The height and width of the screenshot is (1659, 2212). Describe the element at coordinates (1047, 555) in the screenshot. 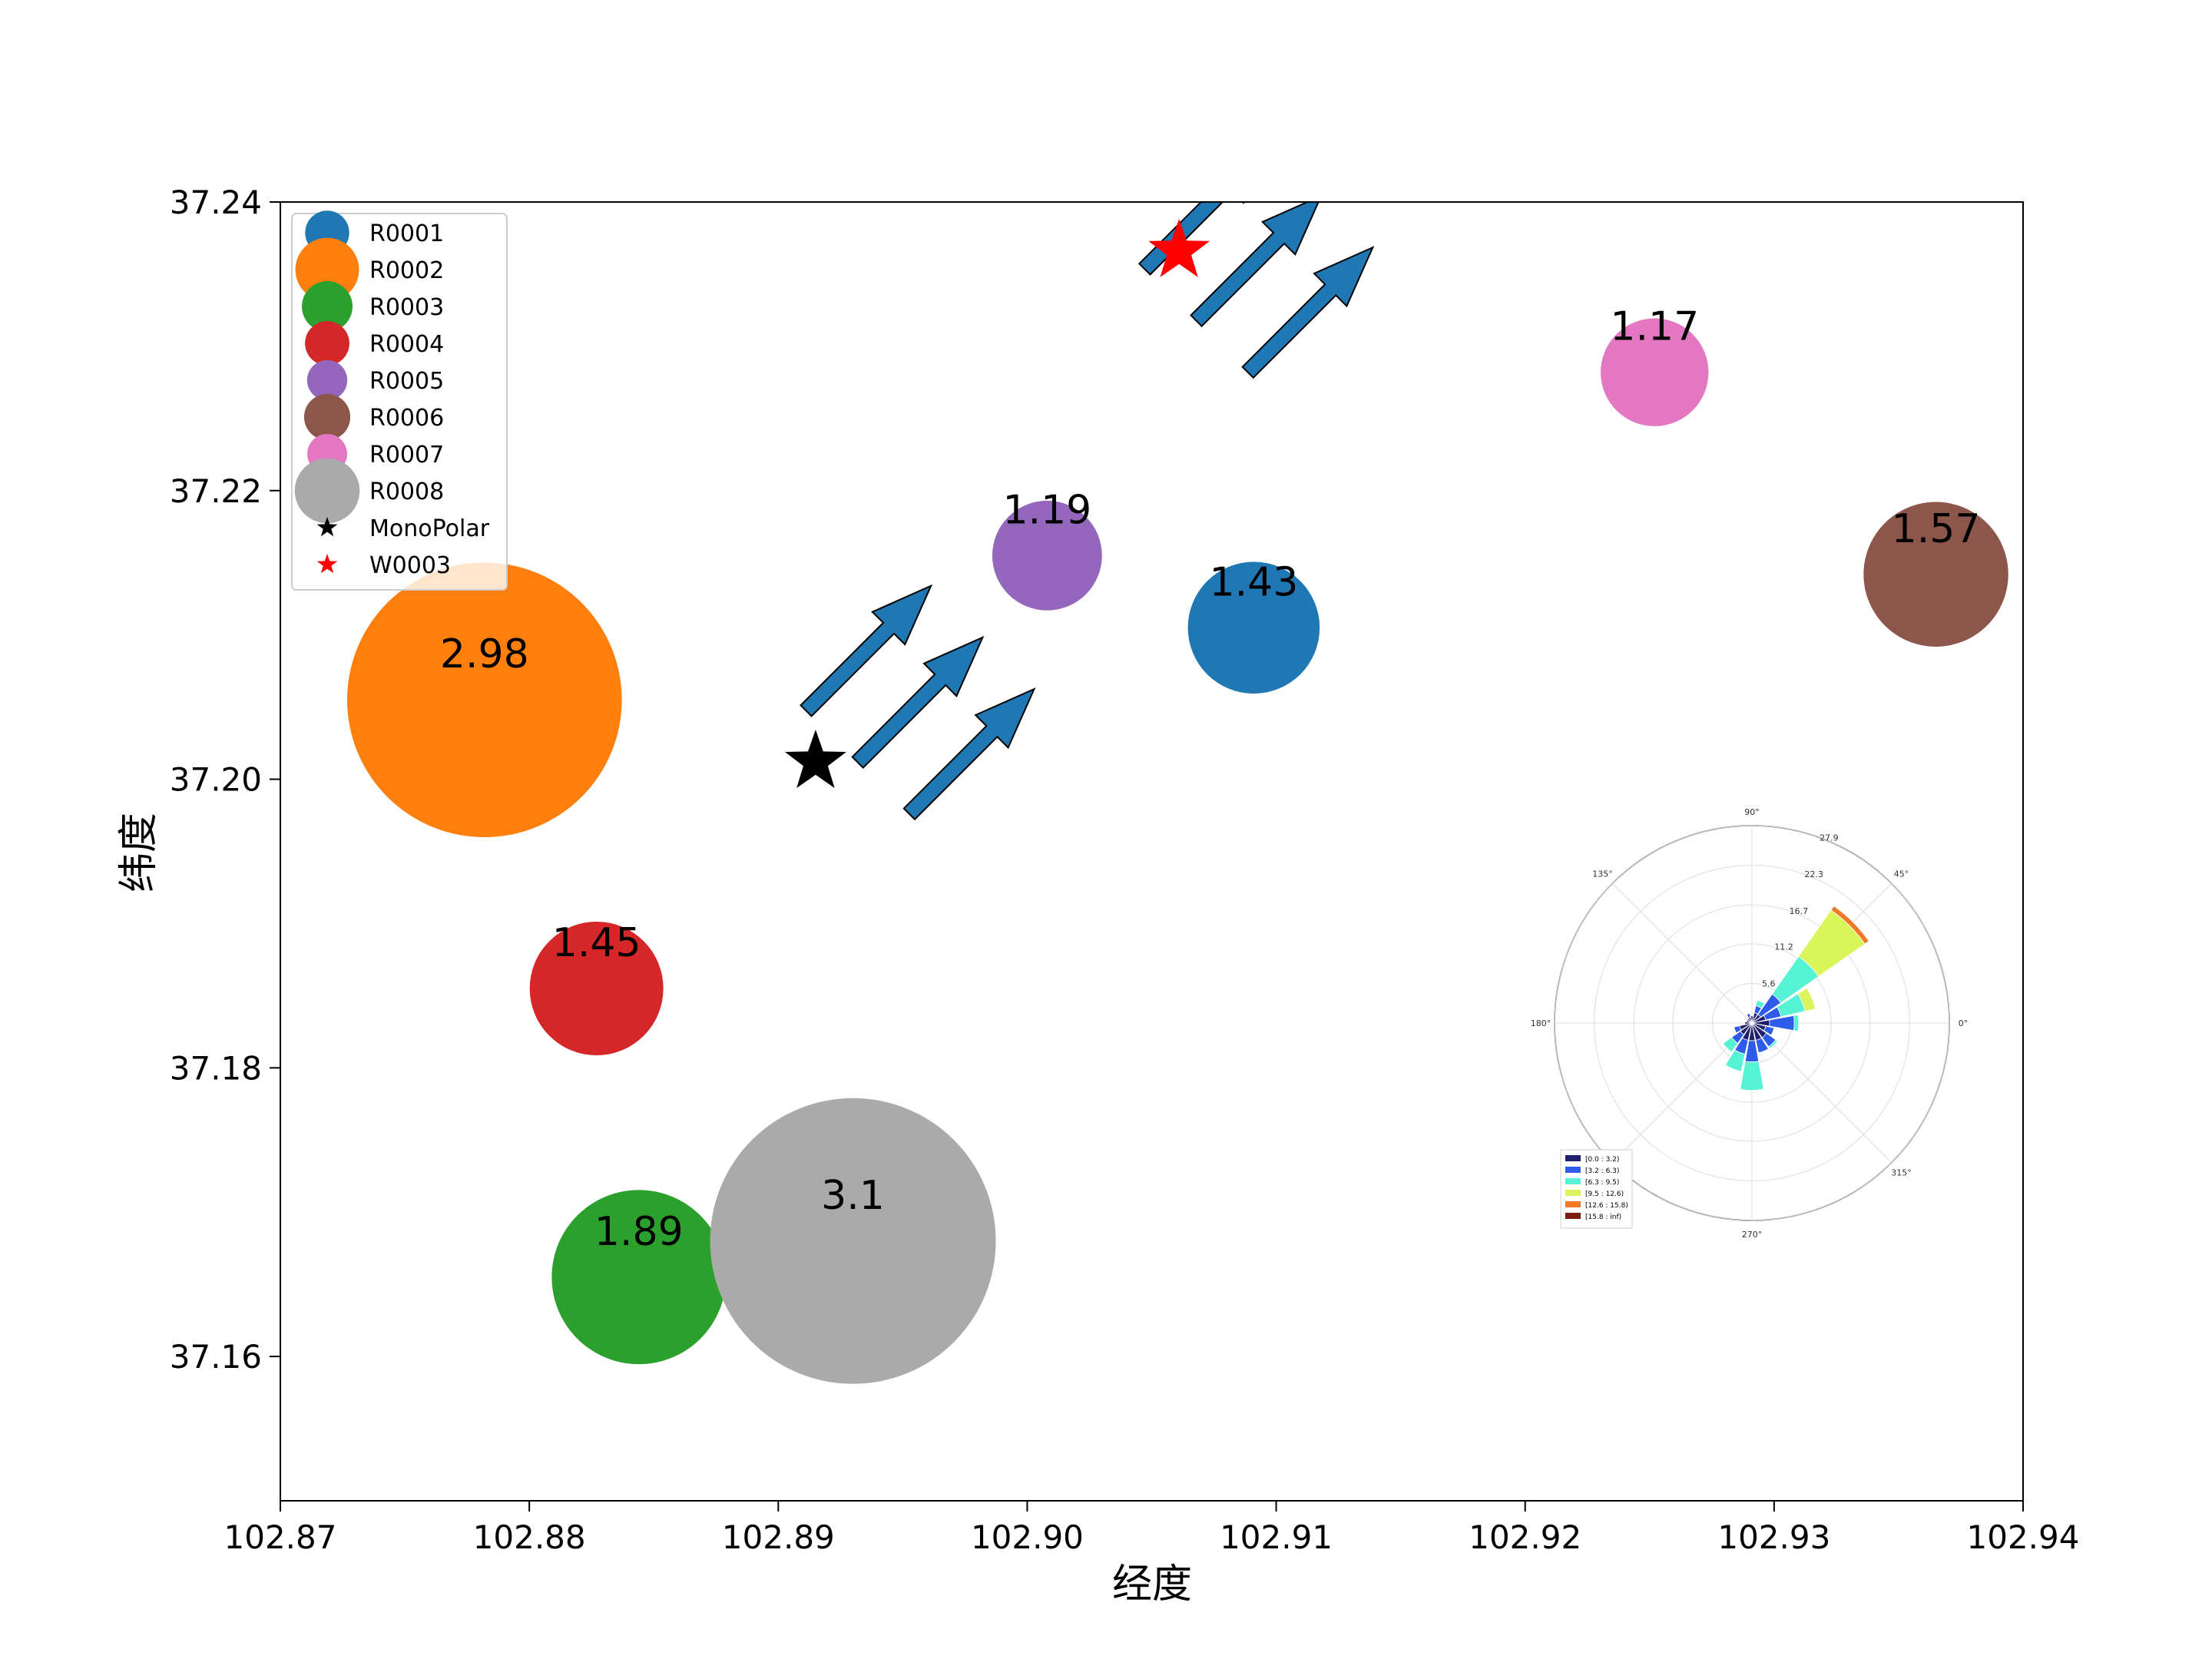

I see `bubble-r0005` at that location.